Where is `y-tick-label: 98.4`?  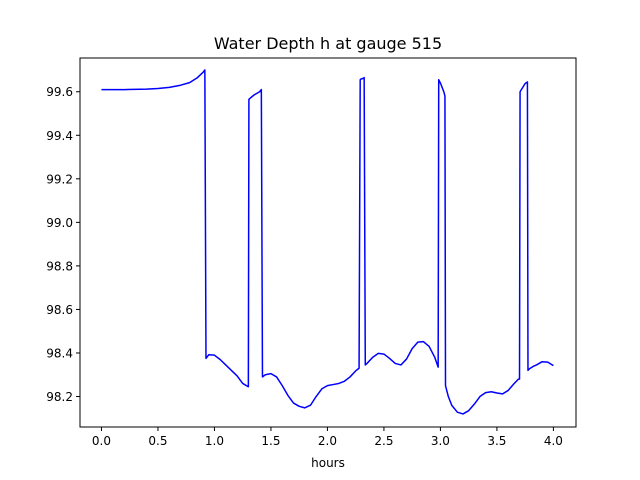
y-tick-label: 98.4 is located at coordinates (59, 353).